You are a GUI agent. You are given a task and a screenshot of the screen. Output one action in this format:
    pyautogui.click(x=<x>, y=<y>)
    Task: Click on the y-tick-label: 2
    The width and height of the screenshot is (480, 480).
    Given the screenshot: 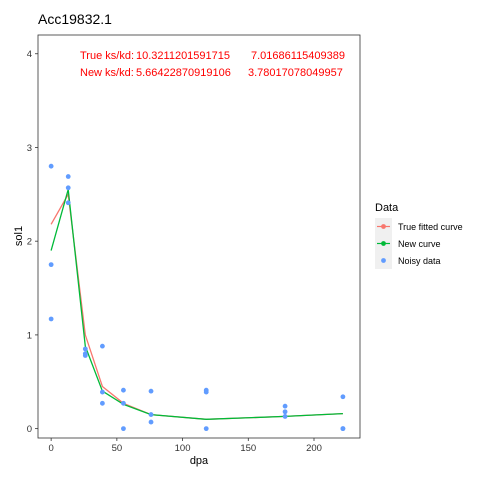 What is the action you would take?
    pyautogui.click(x=29, y=242)
    